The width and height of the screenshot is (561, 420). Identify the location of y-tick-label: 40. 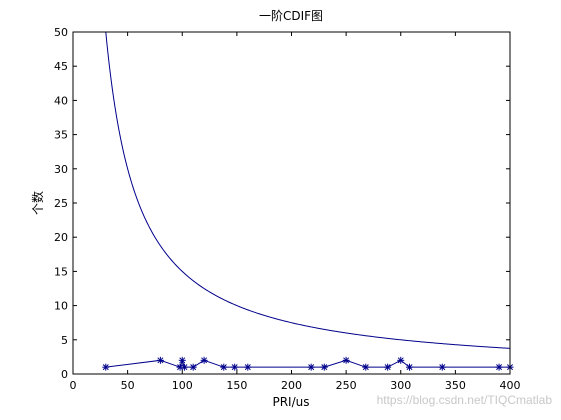
(61, 100).